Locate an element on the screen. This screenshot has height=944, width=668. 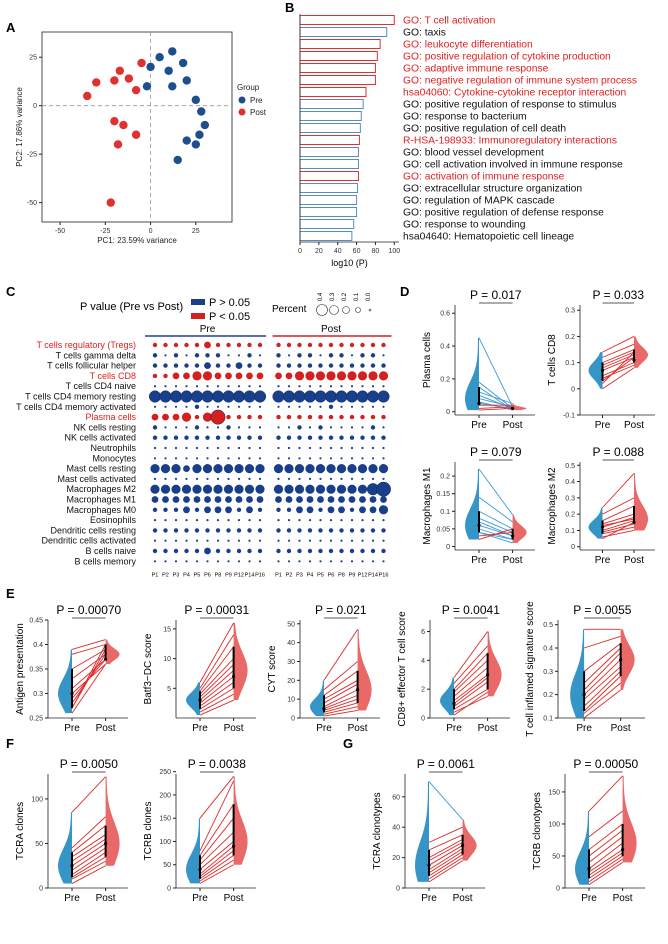
x-tick-label: Pre is located at coordinates (72, 728).